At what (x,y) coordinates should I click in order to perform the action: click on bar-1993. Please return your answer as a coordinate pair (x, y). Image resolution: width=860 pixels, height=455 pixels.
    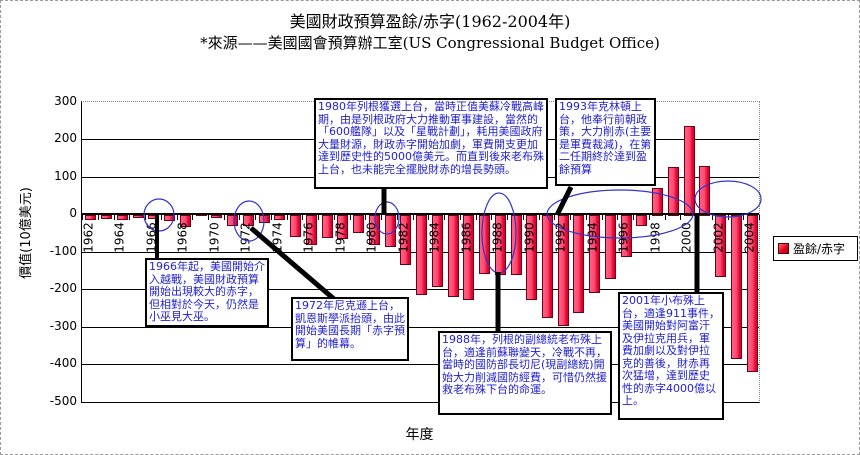
    Looking at the image, I should click on (579, 264).